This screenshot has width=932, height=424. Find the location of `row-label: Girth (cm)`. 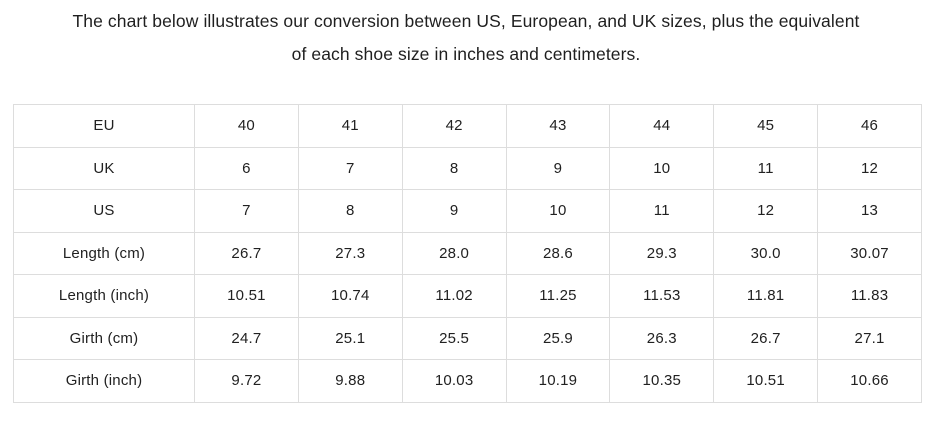

row-label: Girth (cm) is located at coordinates (104, 338).